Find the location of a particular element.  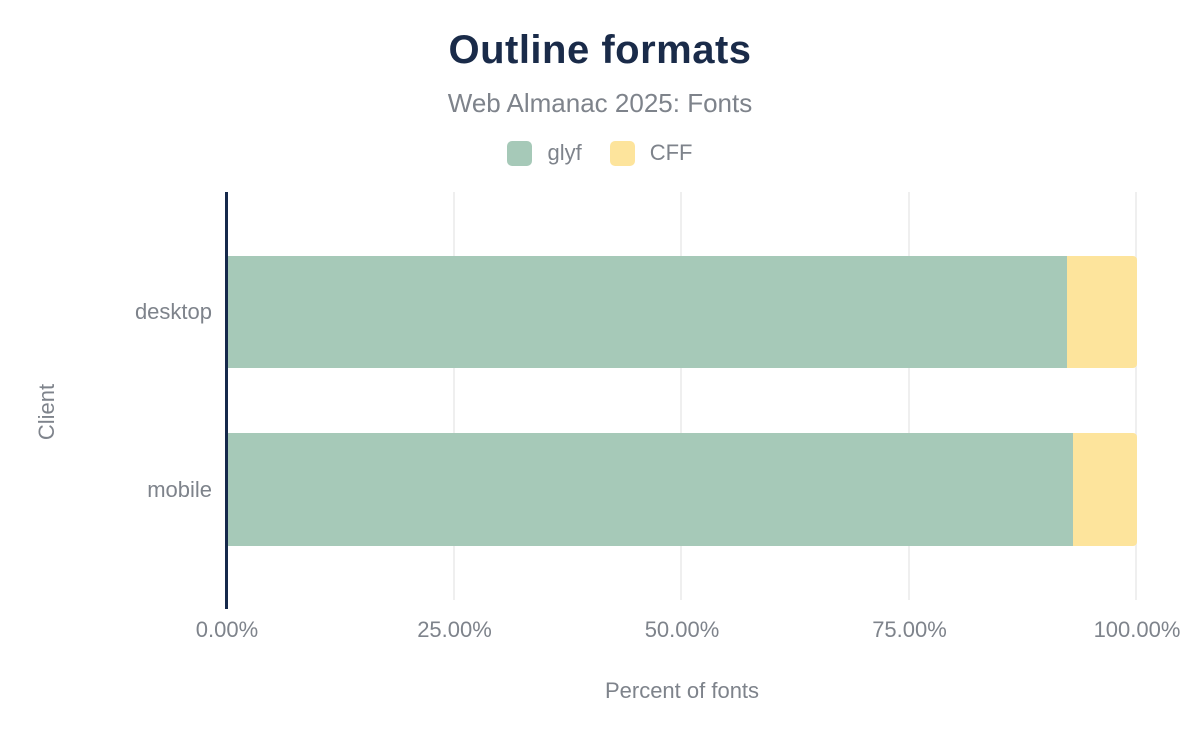

legend-label-CFF: CFF is located at coordinates (671, 152).